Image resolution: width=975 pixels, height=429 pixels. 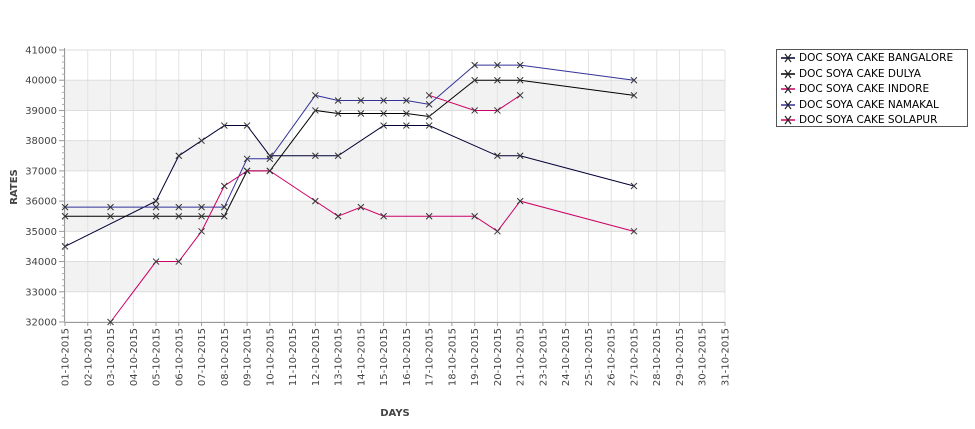 What do you see at coordinates (179, 357) in the screenshot?
I see `x-tick-label: 06-10-2015` at bounding box center [179, 357].